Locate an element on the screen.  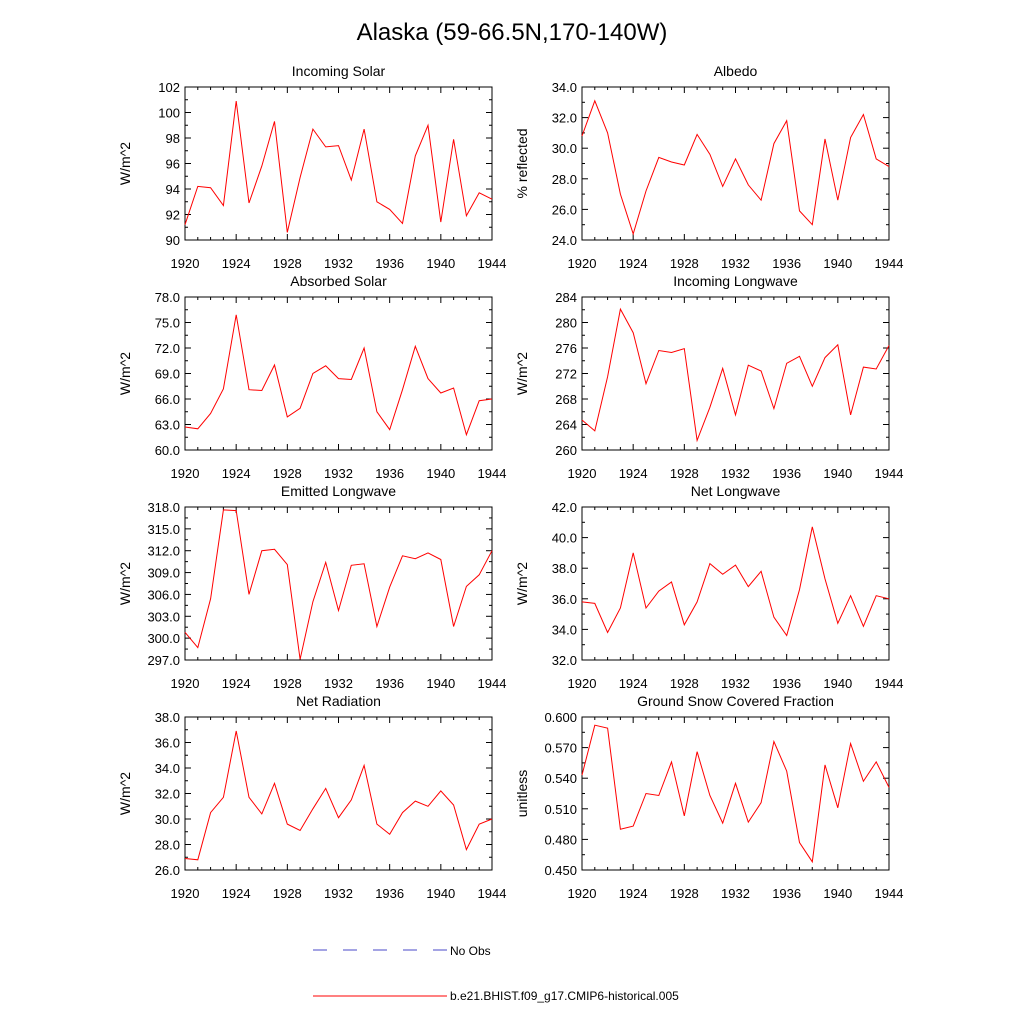
panel-absorbed-solar-xtick-label: 1936 is located at coordinates (389, 473).